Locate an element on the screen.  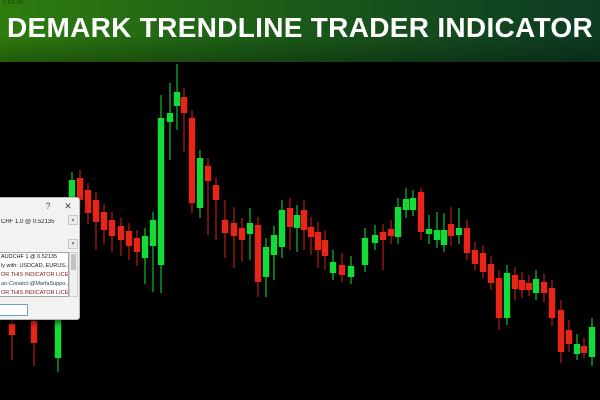
scrollbar-thumb is located at coordinates (73, 262).